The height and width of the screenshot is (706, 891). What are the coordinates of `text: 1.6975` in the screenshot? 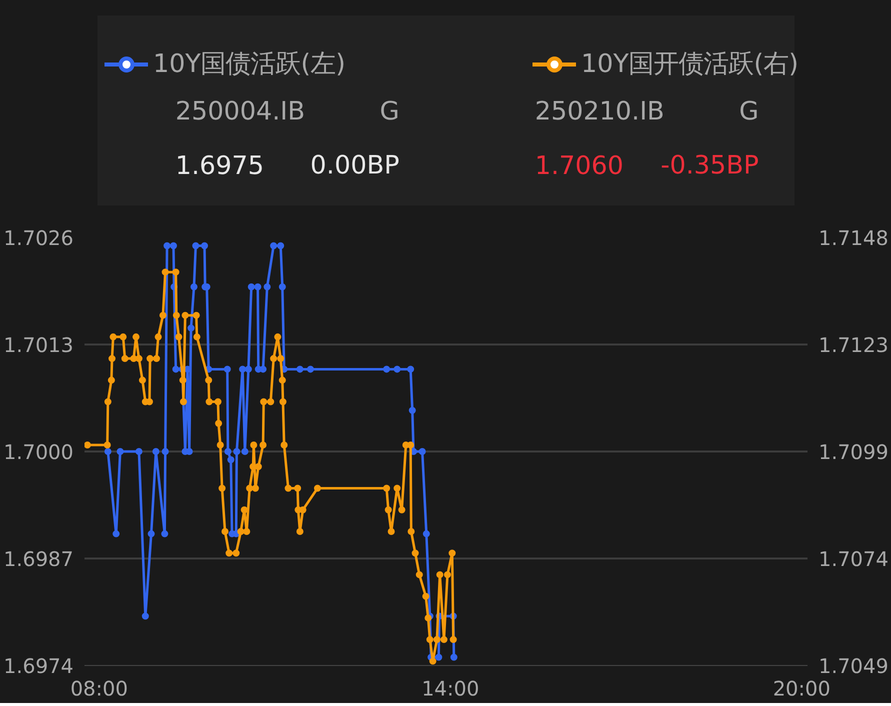 It's located at (219, 165).